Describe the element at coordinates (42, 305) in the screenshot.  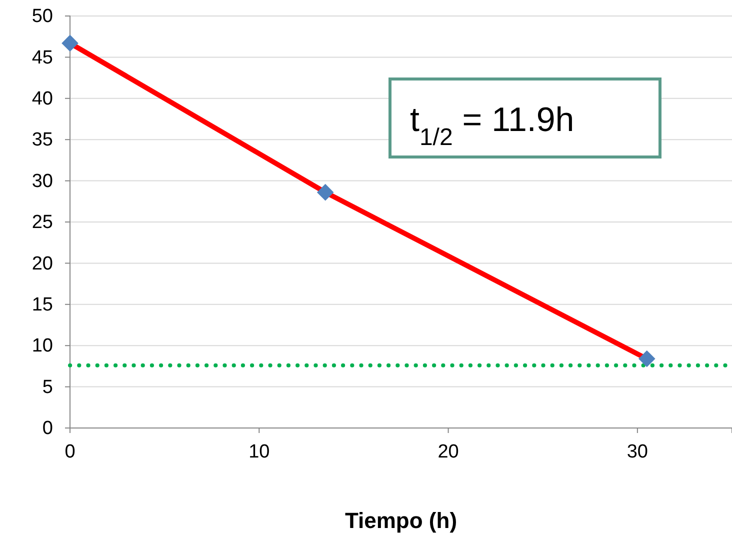
I see `y-tick-label: 15` at that location.